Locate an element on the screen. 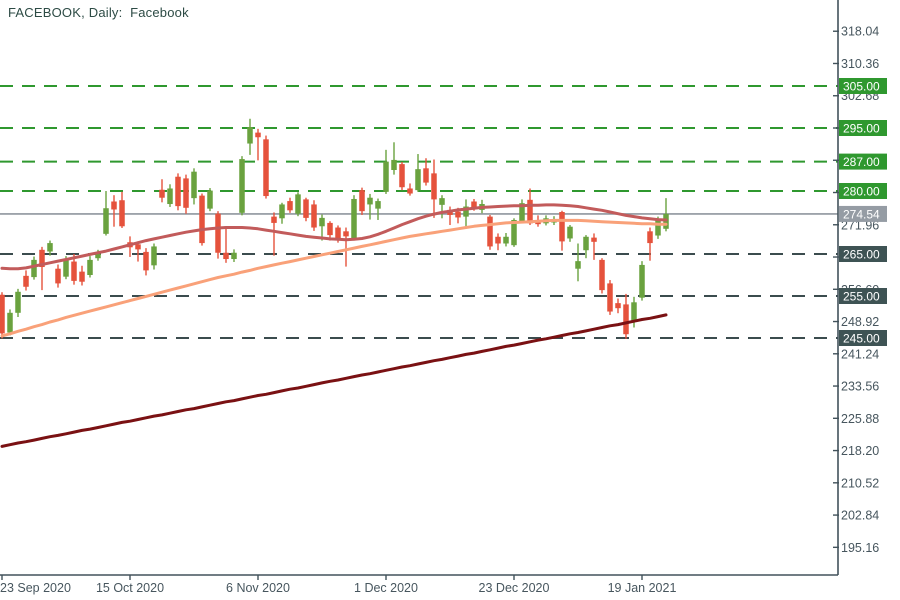  price-badge-support: 255.00 is located at coordinates (863, 296).